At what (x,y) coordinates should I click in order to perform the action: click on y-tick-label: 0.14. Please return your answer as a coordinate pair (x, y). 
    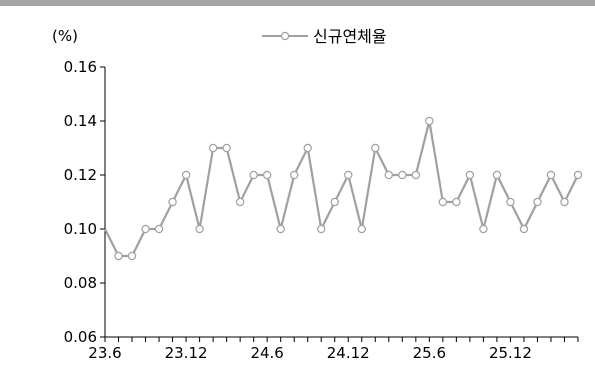
    Looking at the image, I should click on (80, 121).